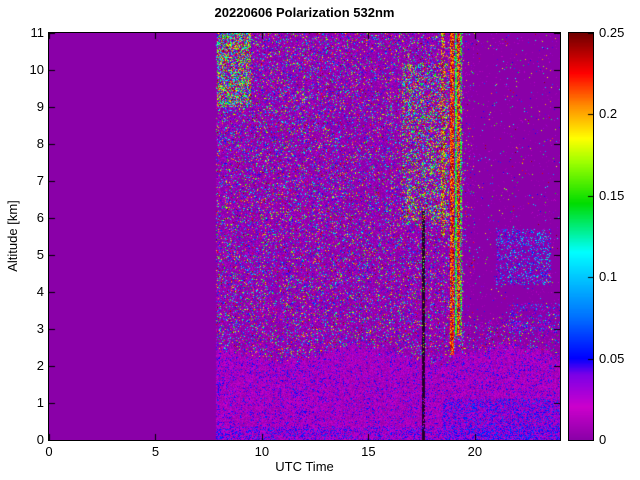  I want to click on y-tick-label: 5, so click(40, 254).